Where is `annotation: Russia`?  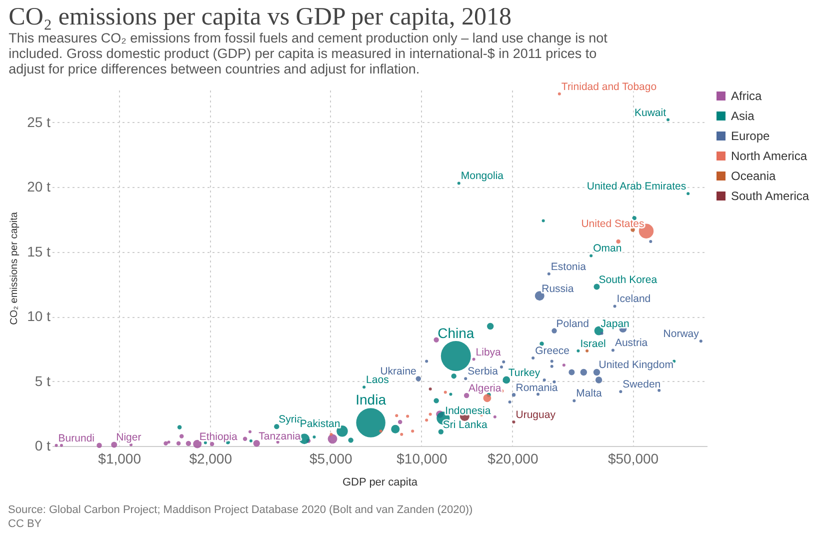 annotation: Russia is located at coordinates (558, 288).